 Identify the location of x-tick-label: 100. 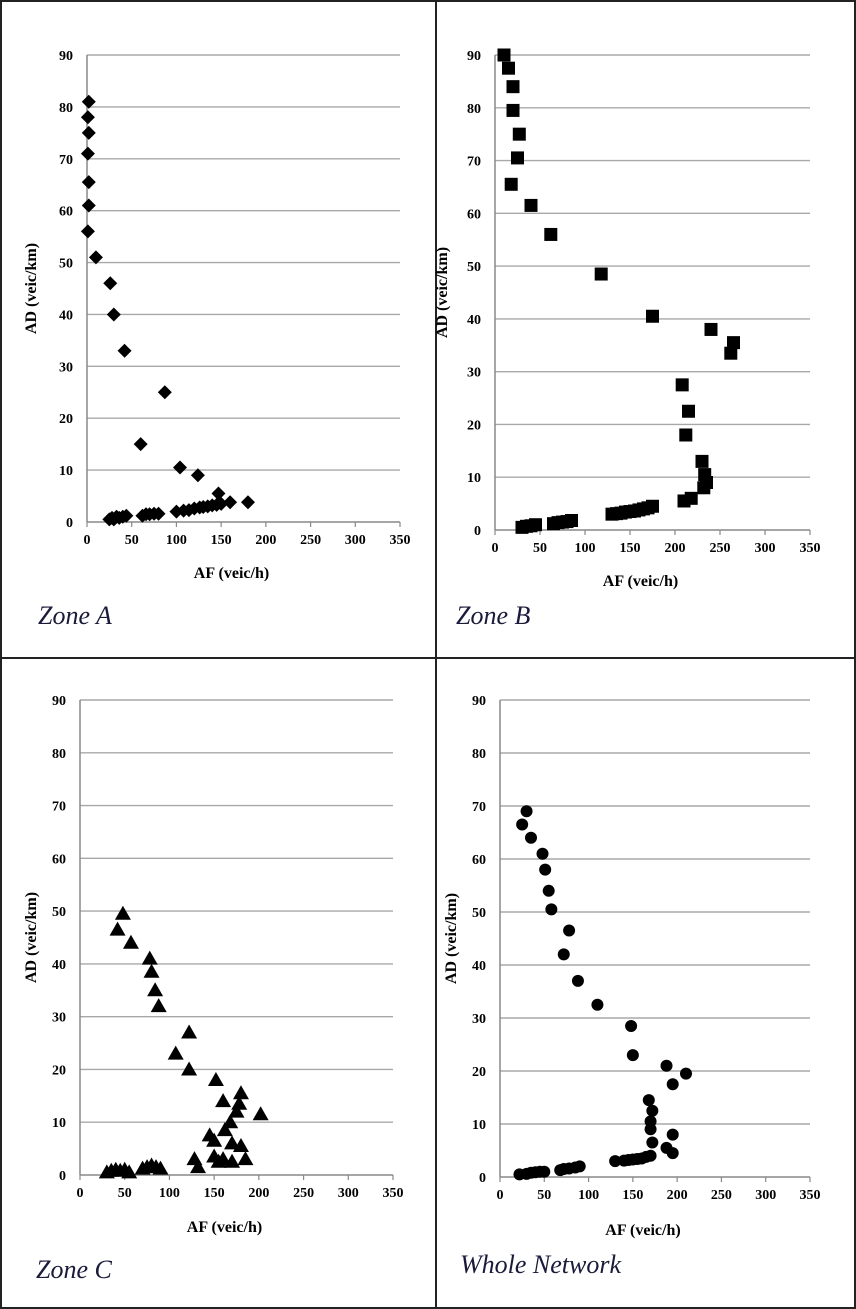
(169, 1193).